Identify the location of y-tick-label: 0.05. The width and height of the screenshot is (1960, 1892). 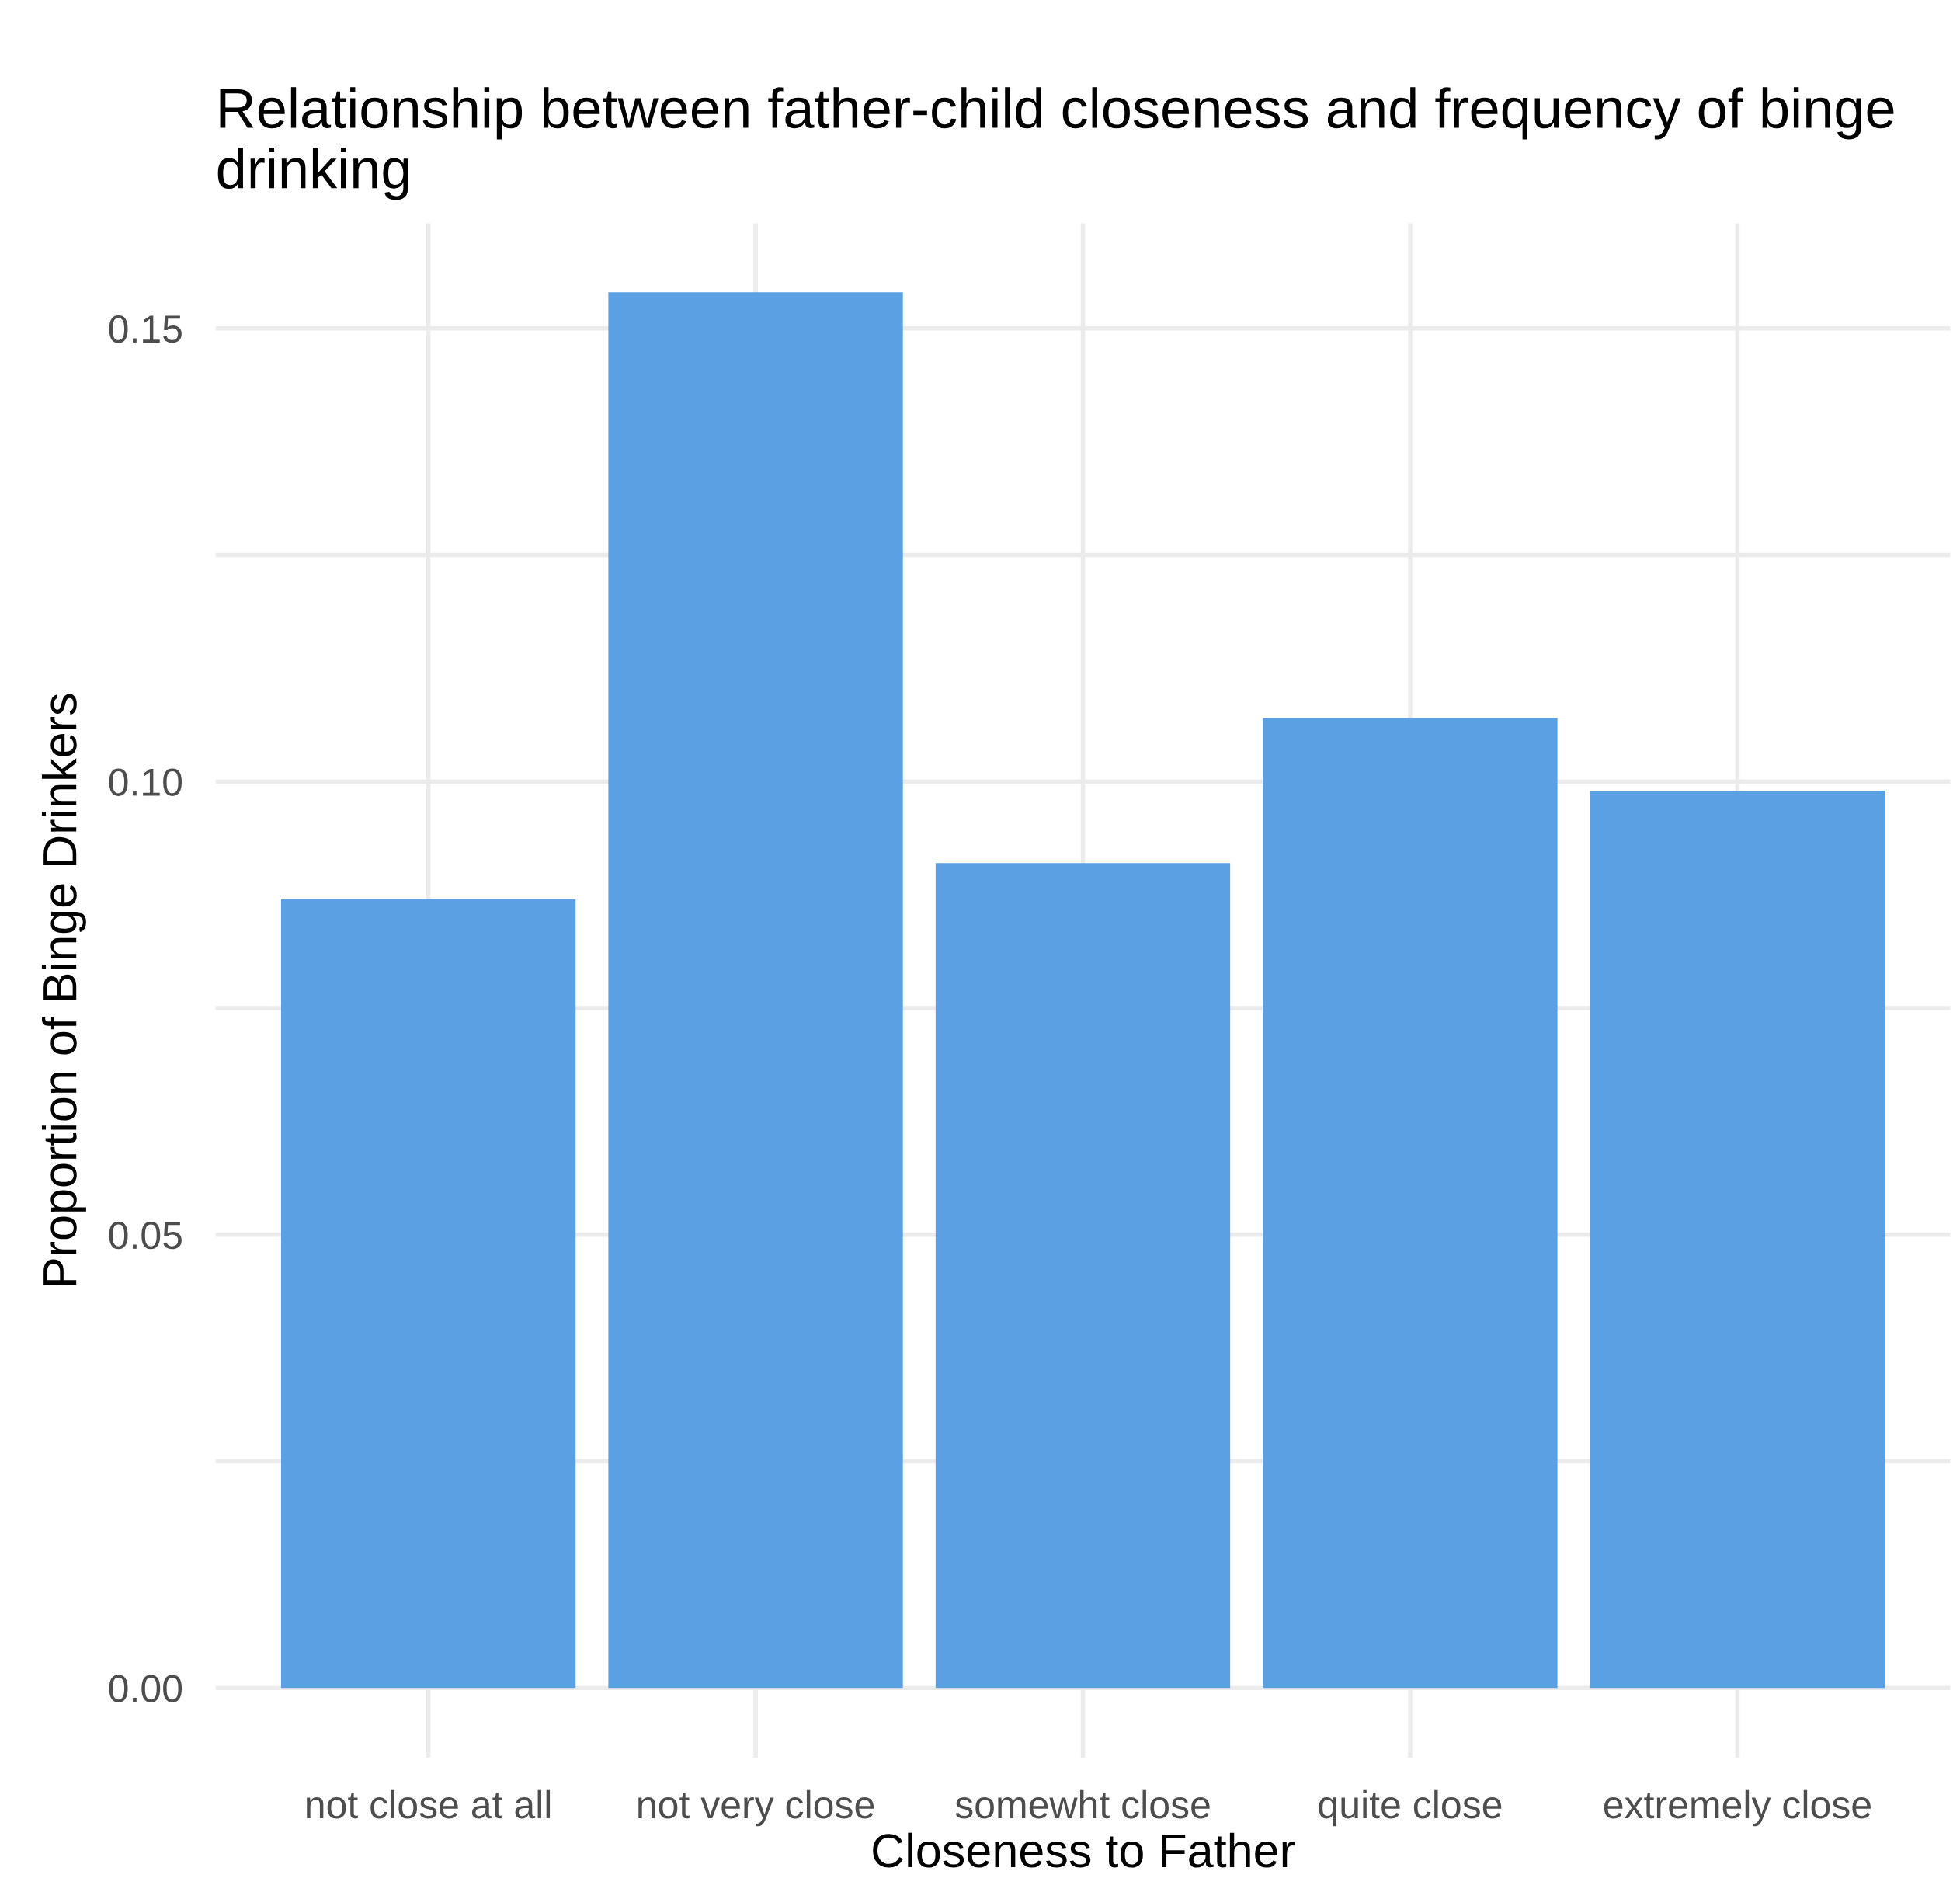
(145, 1235).